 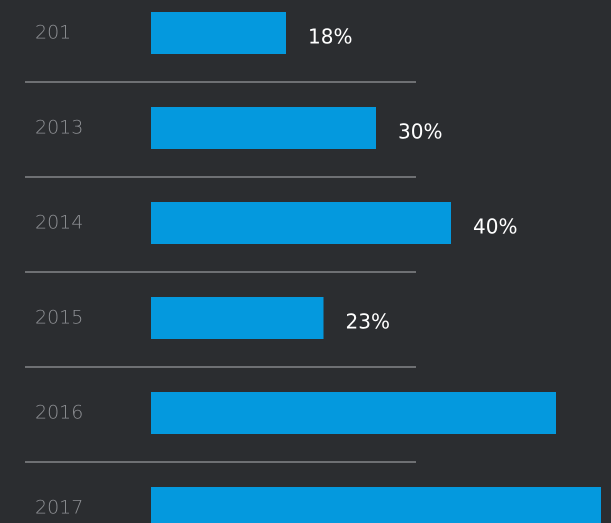 What do you see at coordinates (368, 322) in the screenshot?
I see `value-label: 23%` at bounding box center [368, 322].